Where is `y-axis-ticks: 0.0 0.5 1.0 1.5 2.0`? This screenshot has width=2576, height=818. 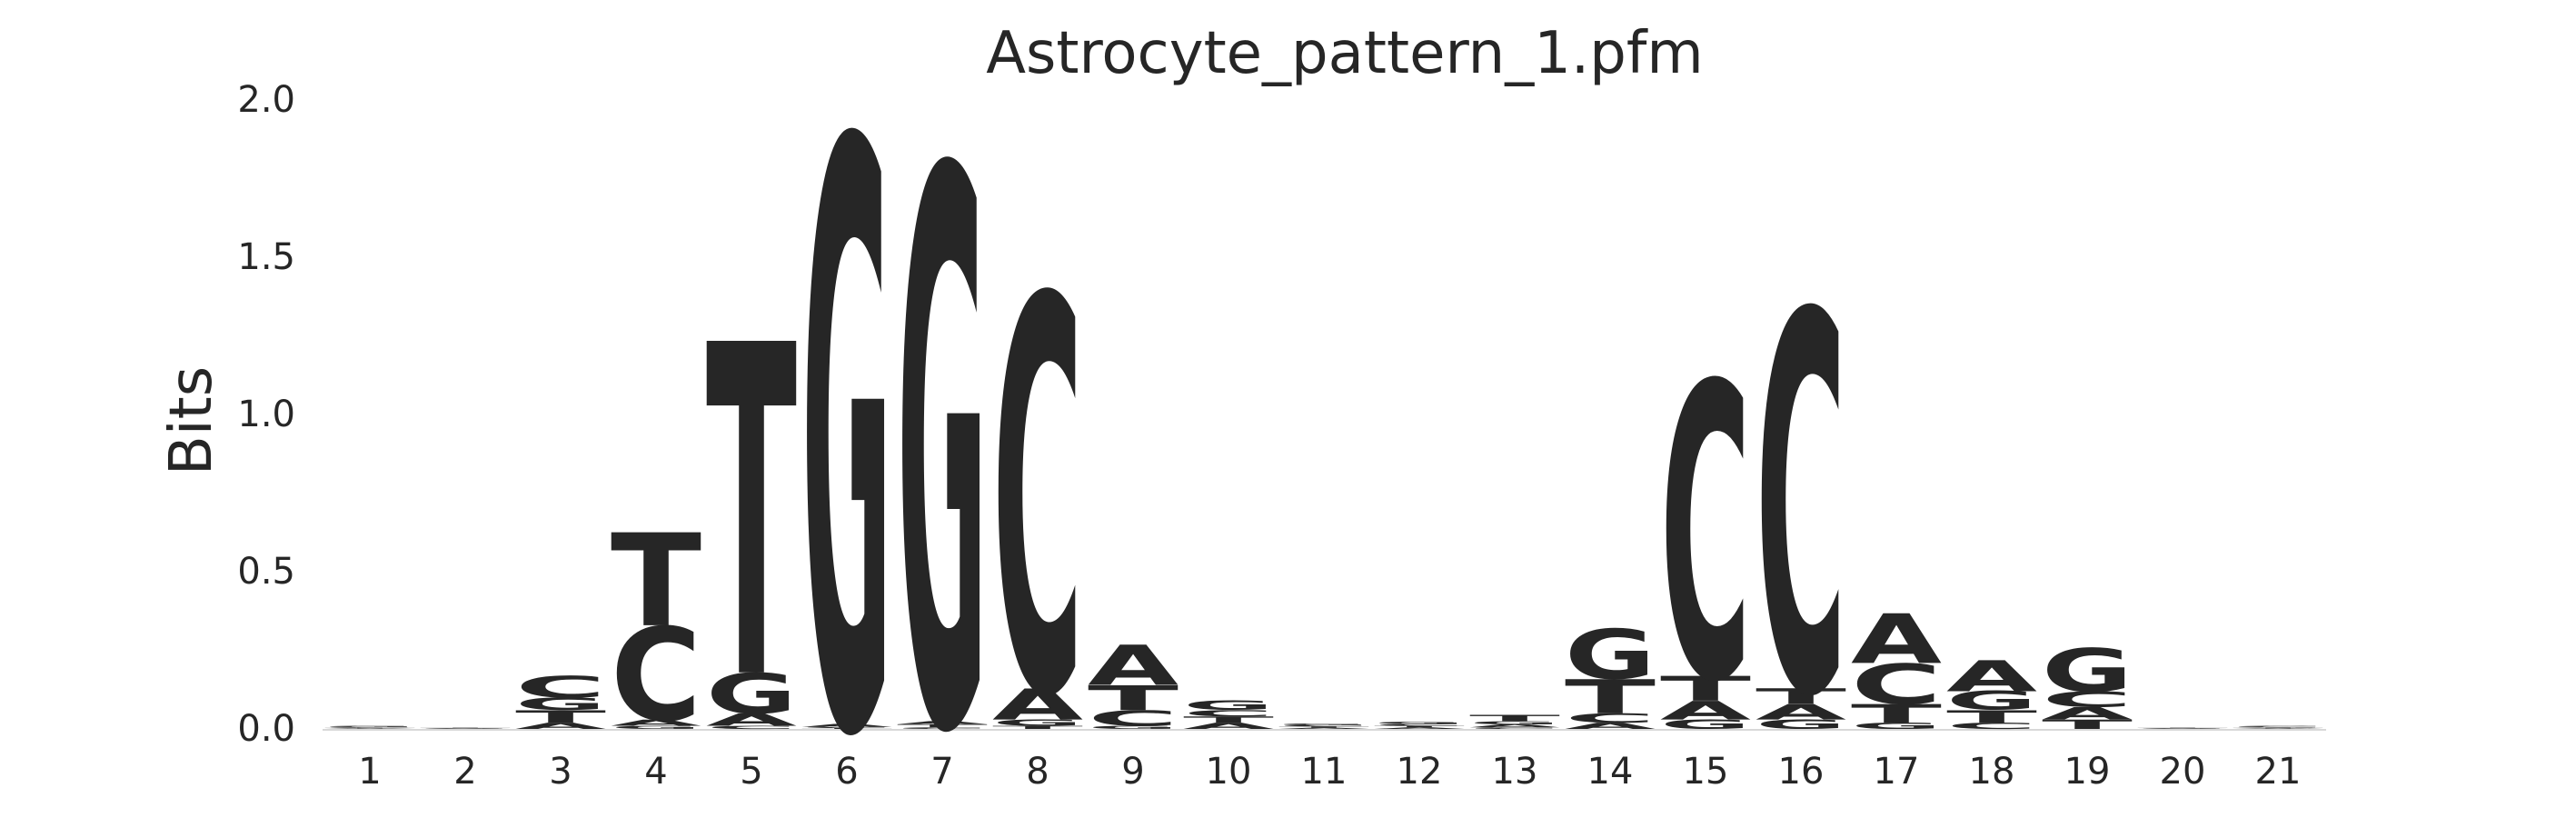 y-axis-ticks: 0.0 0.5 1.0 1.5 2.0 is located at coordinates (266, 415).